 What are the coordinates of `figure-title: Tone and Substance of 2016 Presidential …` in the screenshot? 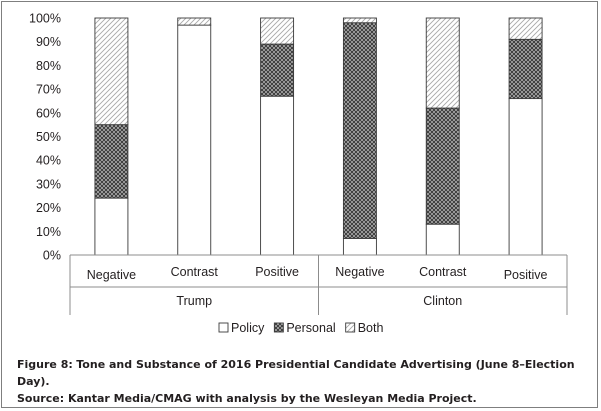 It's located at (296, 373).